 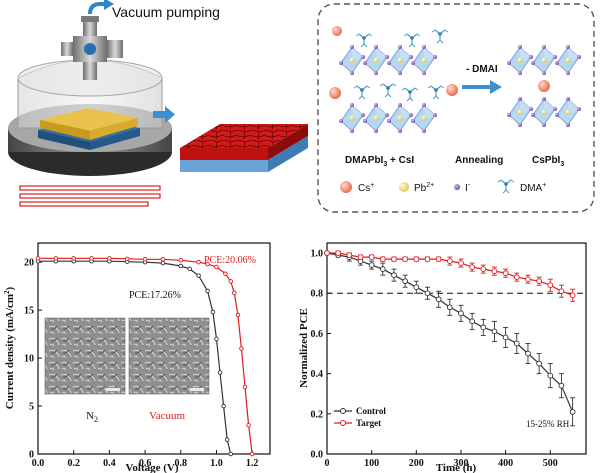 What do you see at coordinates (548, 161) in the screenshot?
I see `product-label: CsPbI3` at bounding box center [548, 161].